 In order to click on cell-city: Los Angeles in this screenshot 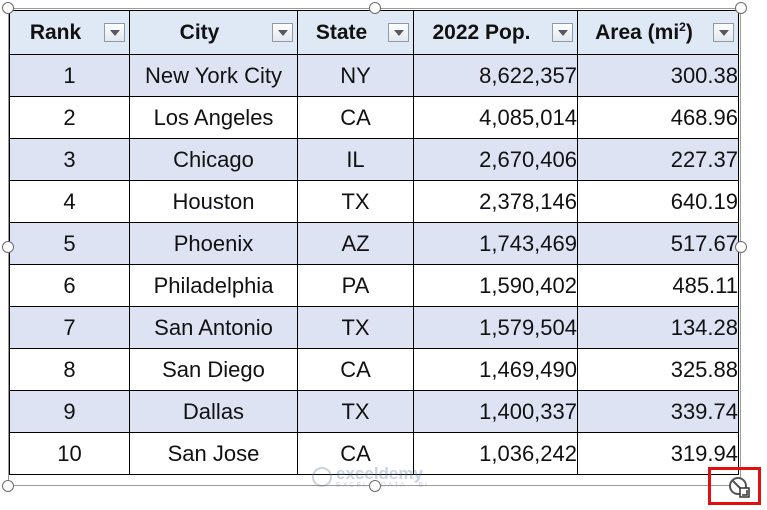, I will do `click(213, 117)`.